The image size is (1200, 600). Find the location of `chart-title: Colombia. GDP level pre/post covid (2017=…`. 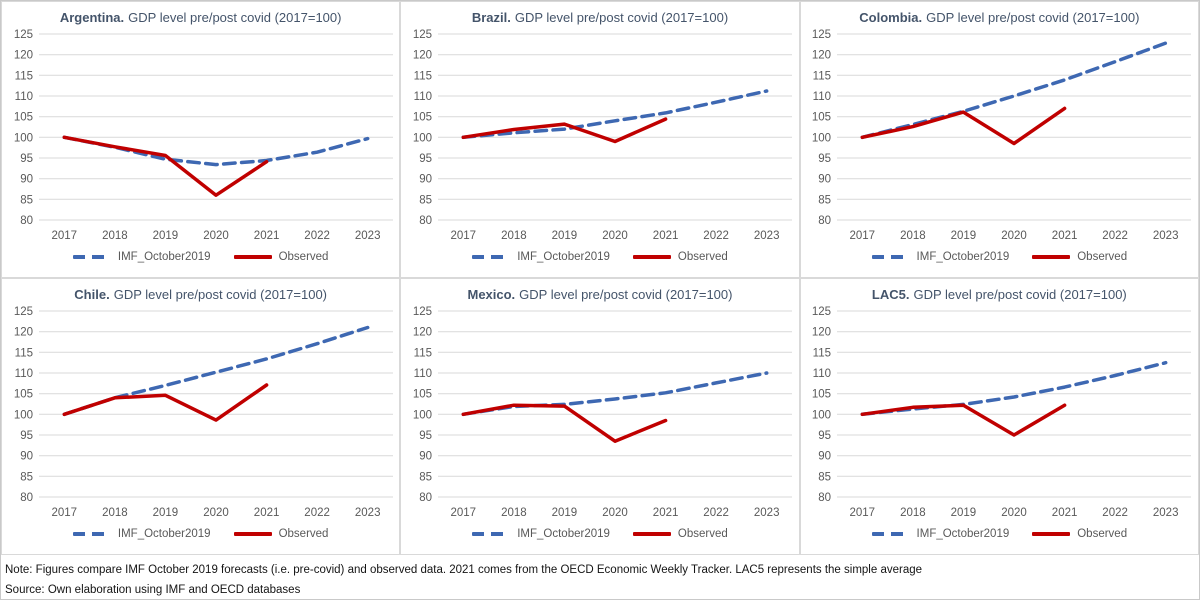

chart-title: Colombia. GDP level pre/post covid (2017=… is located at coordinates (999, 17).